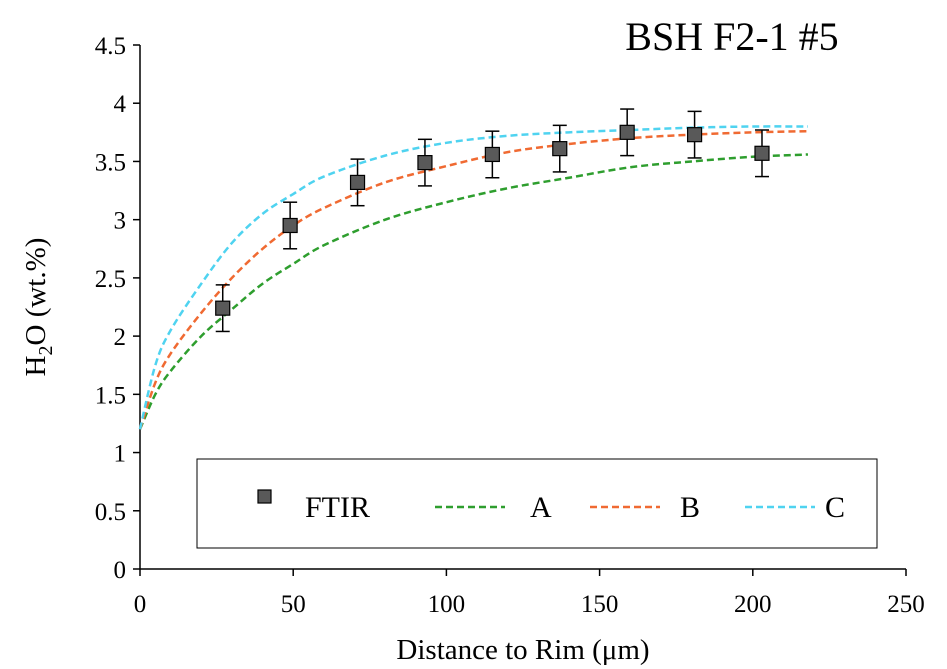 Image resolution: width=947 pixels, height=669 pixels. What do you see at coordinates (293, 604) in the screenshot?
I see `x-tick-label: 50` at bounding box center [293, 604].